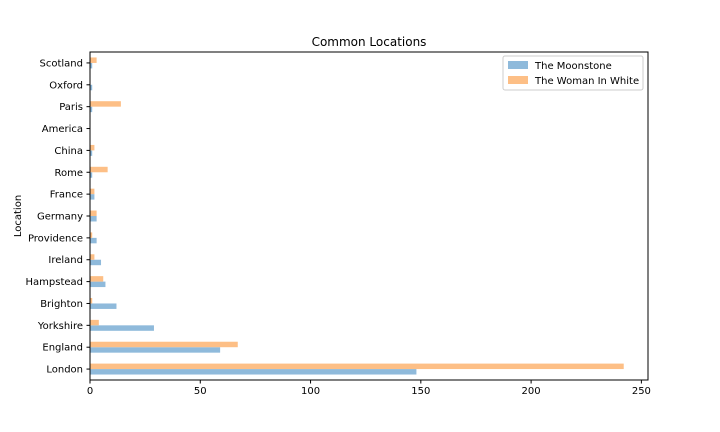 Image resolution: width=720 pixels, height=432 pixels. I want to click on legend-label-moonstone: The Moonstone, so click(573, 66).